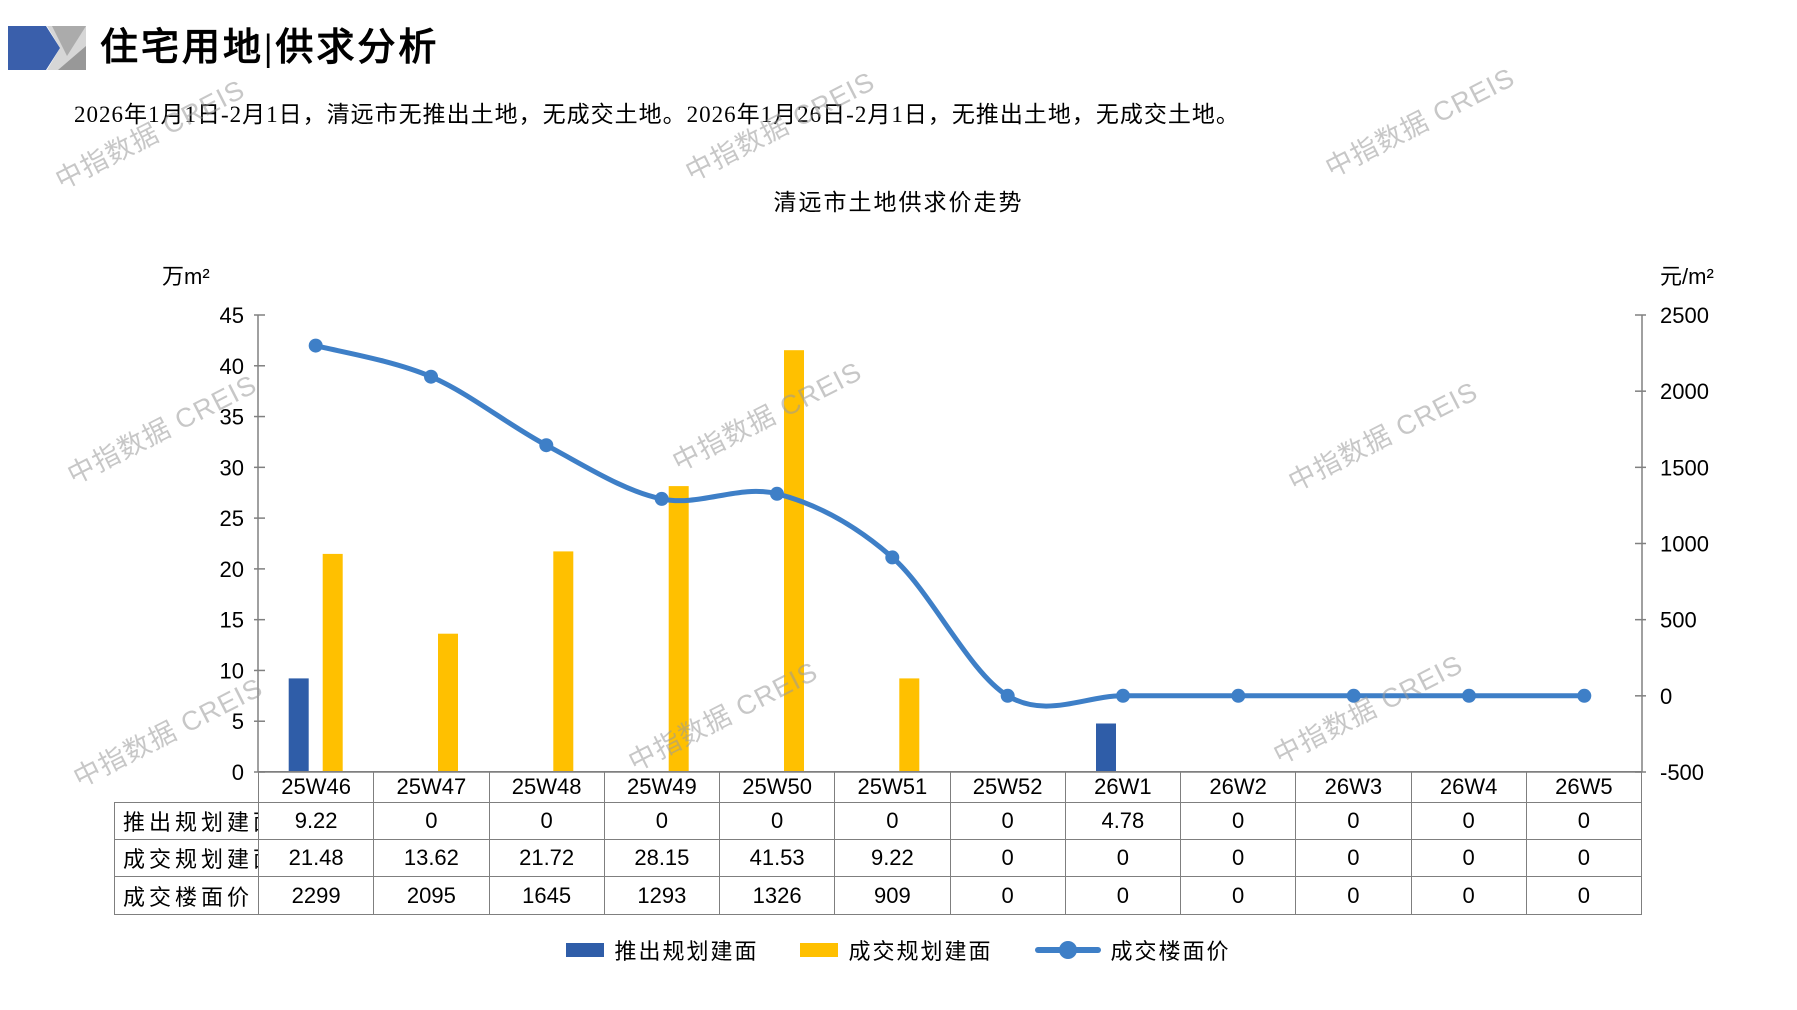 This screenshot has width=1797, height=1010. What do you see at coordinates (1238, 895) in the screenshot?
I see `table-cell-成交楼面价-26W2: 0` at bounding box center [1238, 895].